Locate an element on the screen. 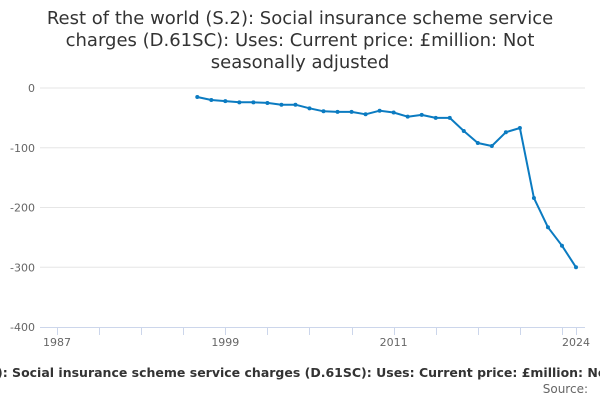 This screenshot has width=600, height=400. data-point-2000 is located at coordinates (239, 102).